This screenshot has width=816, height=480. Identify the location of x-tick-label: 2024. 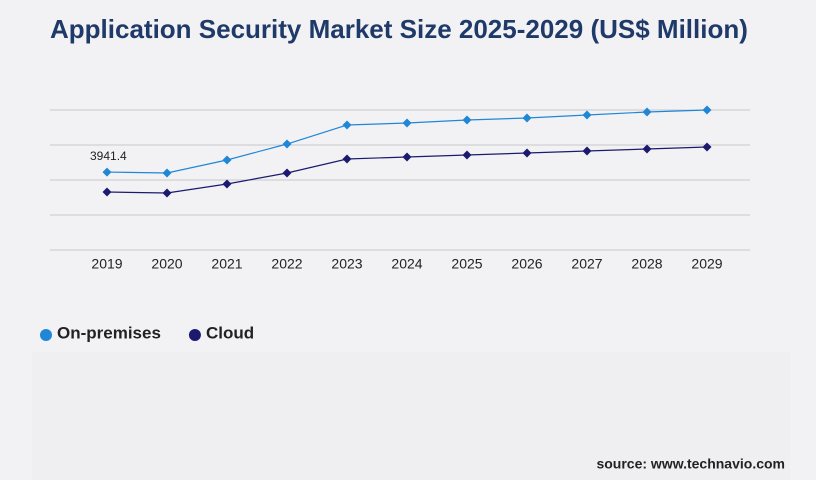
(406, 264).